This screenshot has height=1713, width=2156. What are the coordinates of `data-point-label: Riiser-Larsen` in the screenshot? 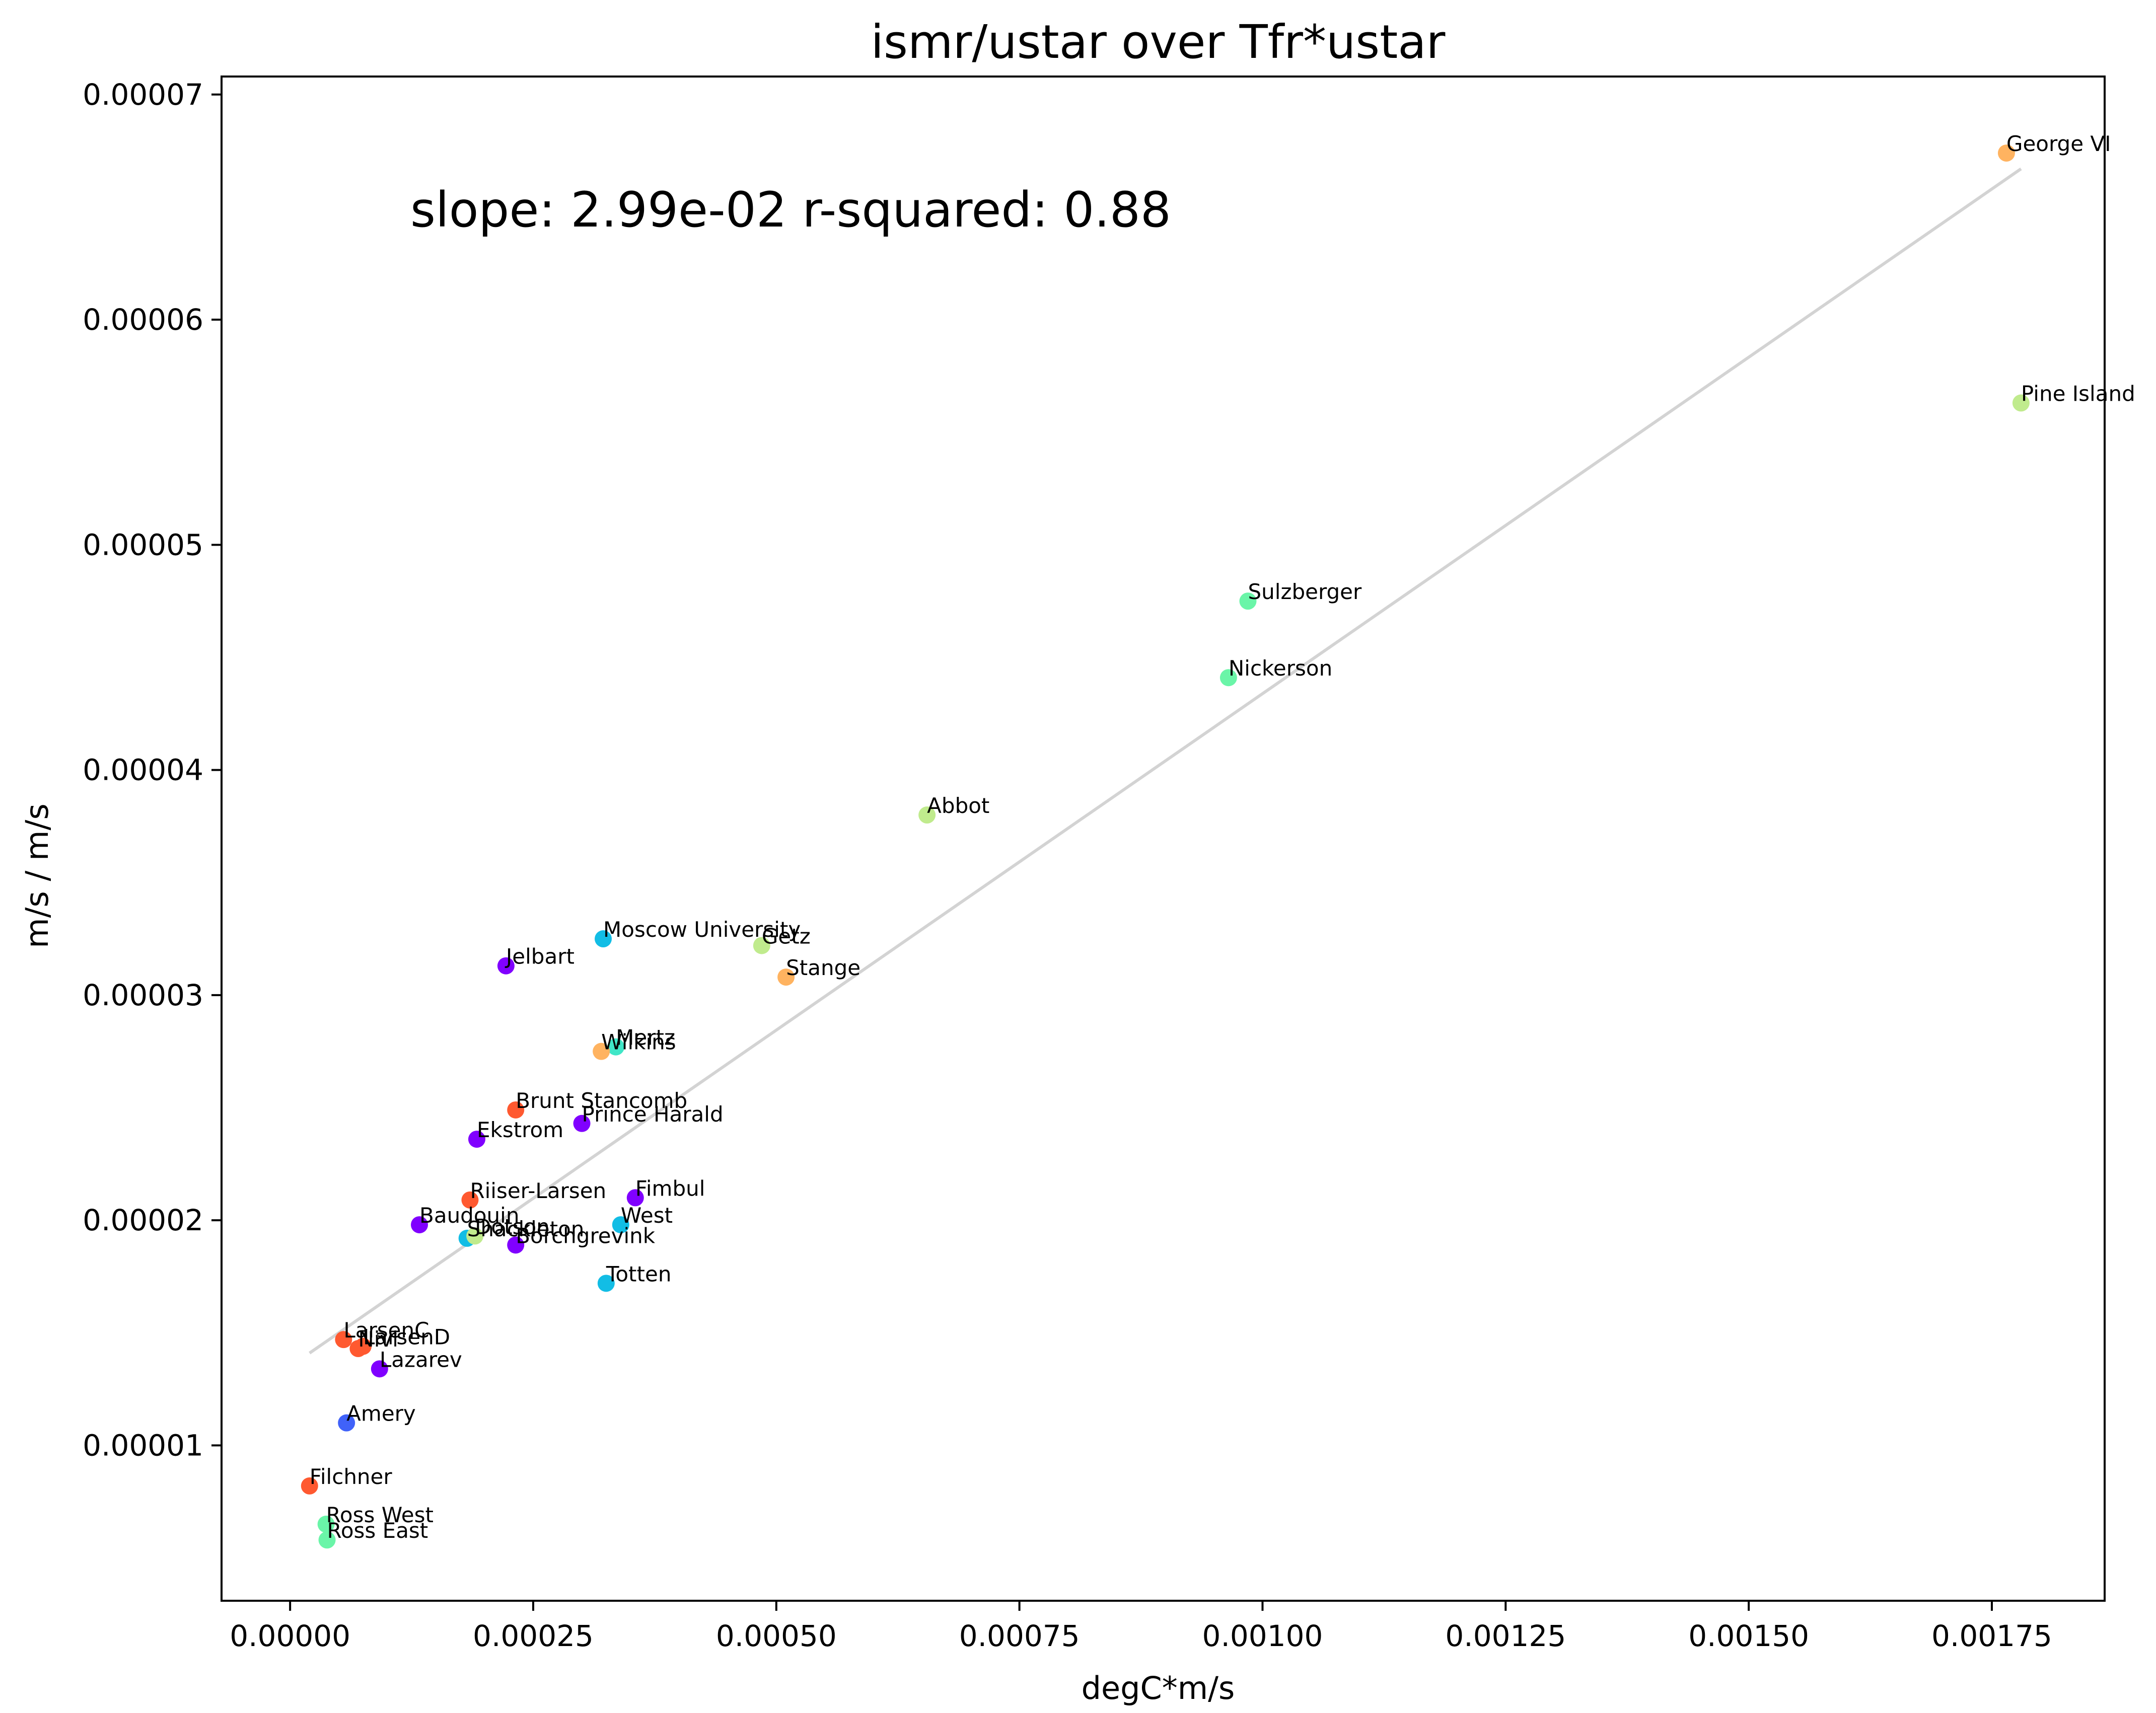 It's located at (538, 1191).